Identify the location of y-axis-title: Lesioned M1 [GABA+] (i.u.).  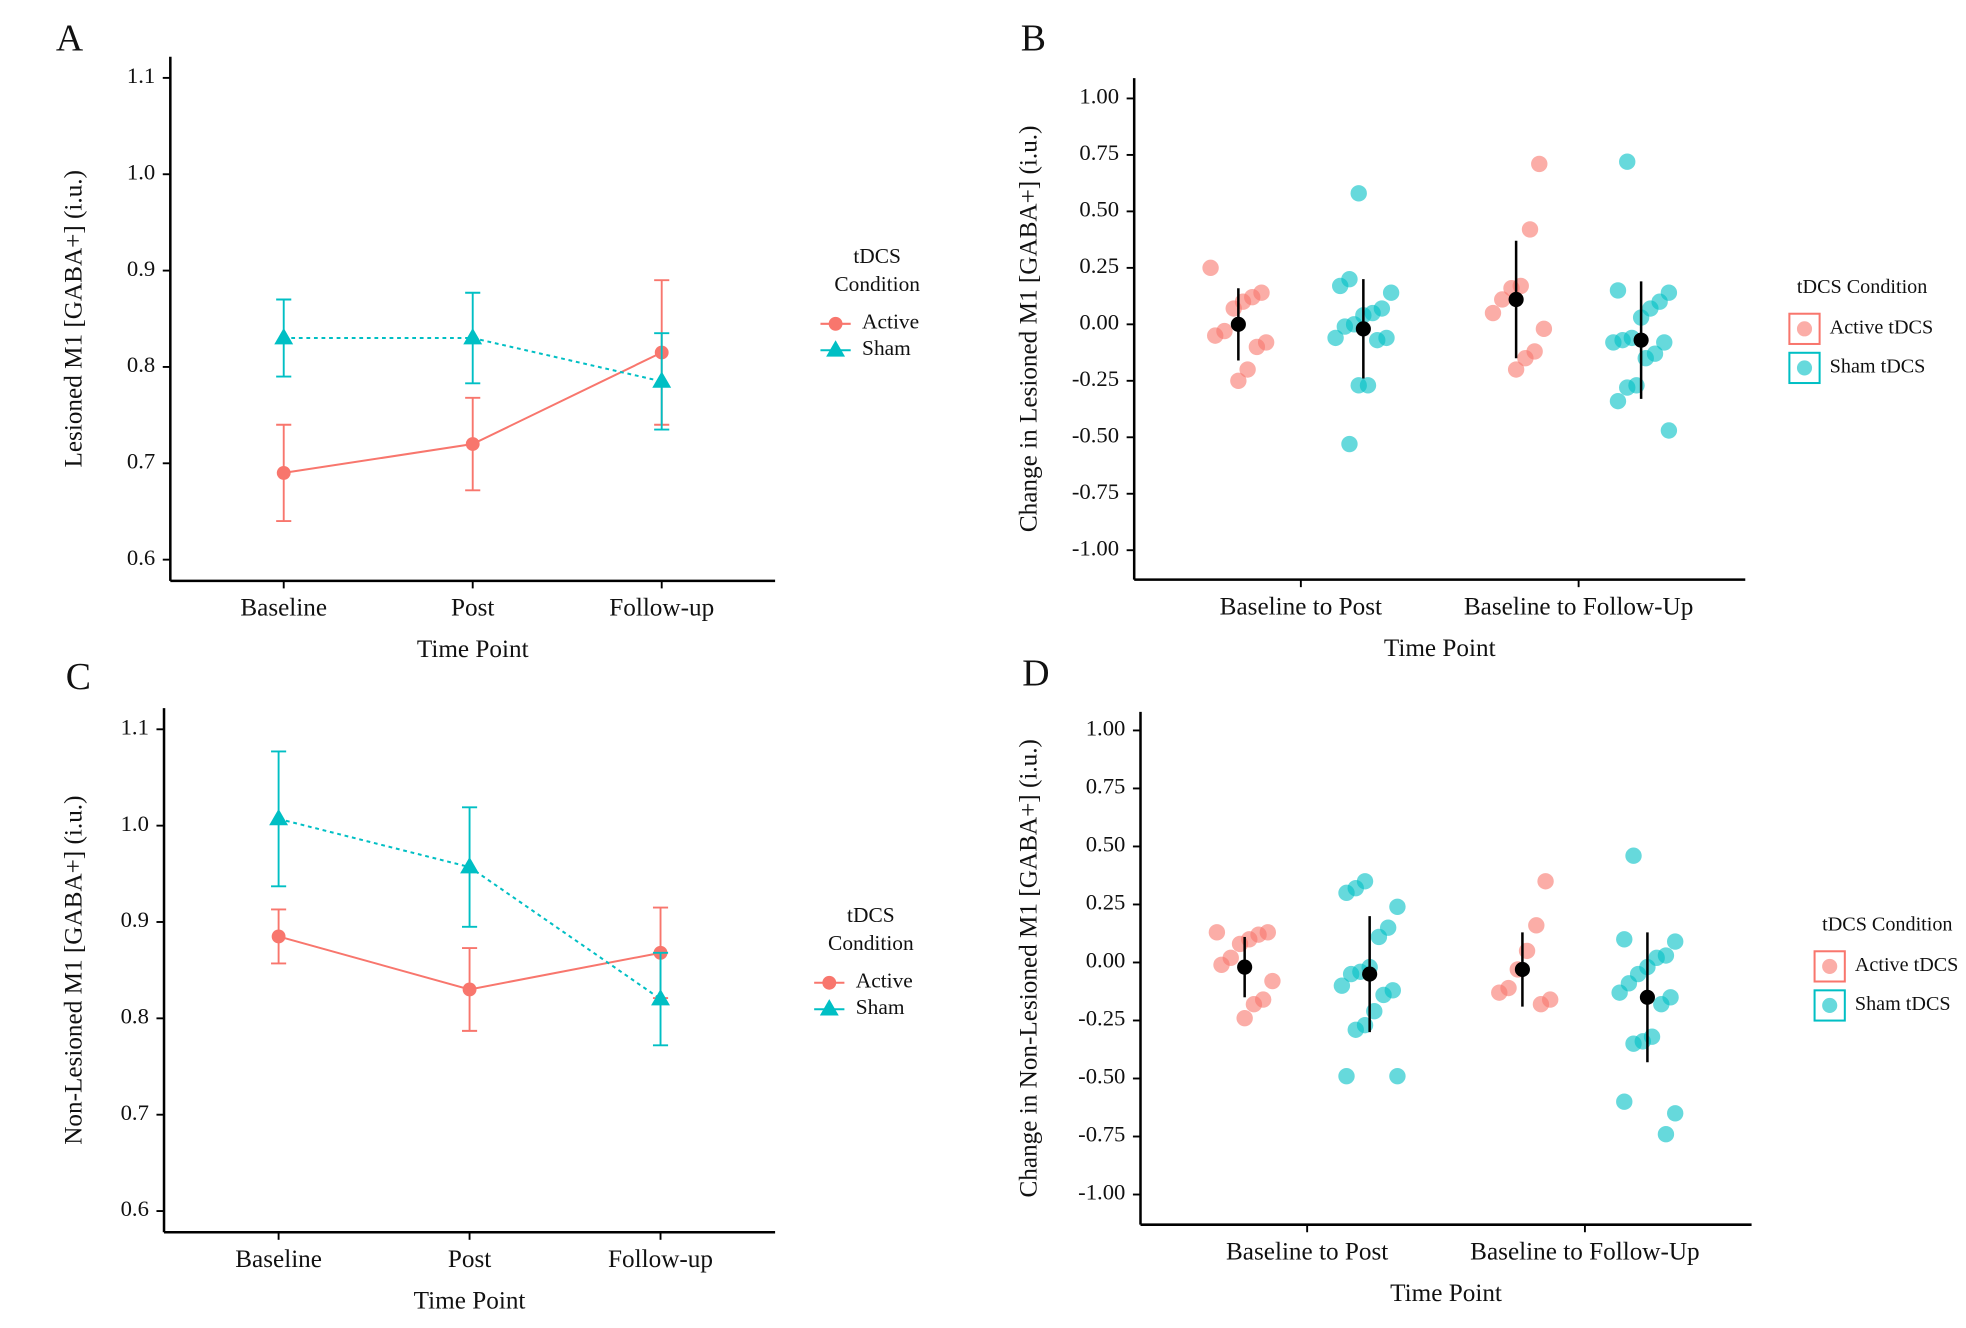
(74, 319).